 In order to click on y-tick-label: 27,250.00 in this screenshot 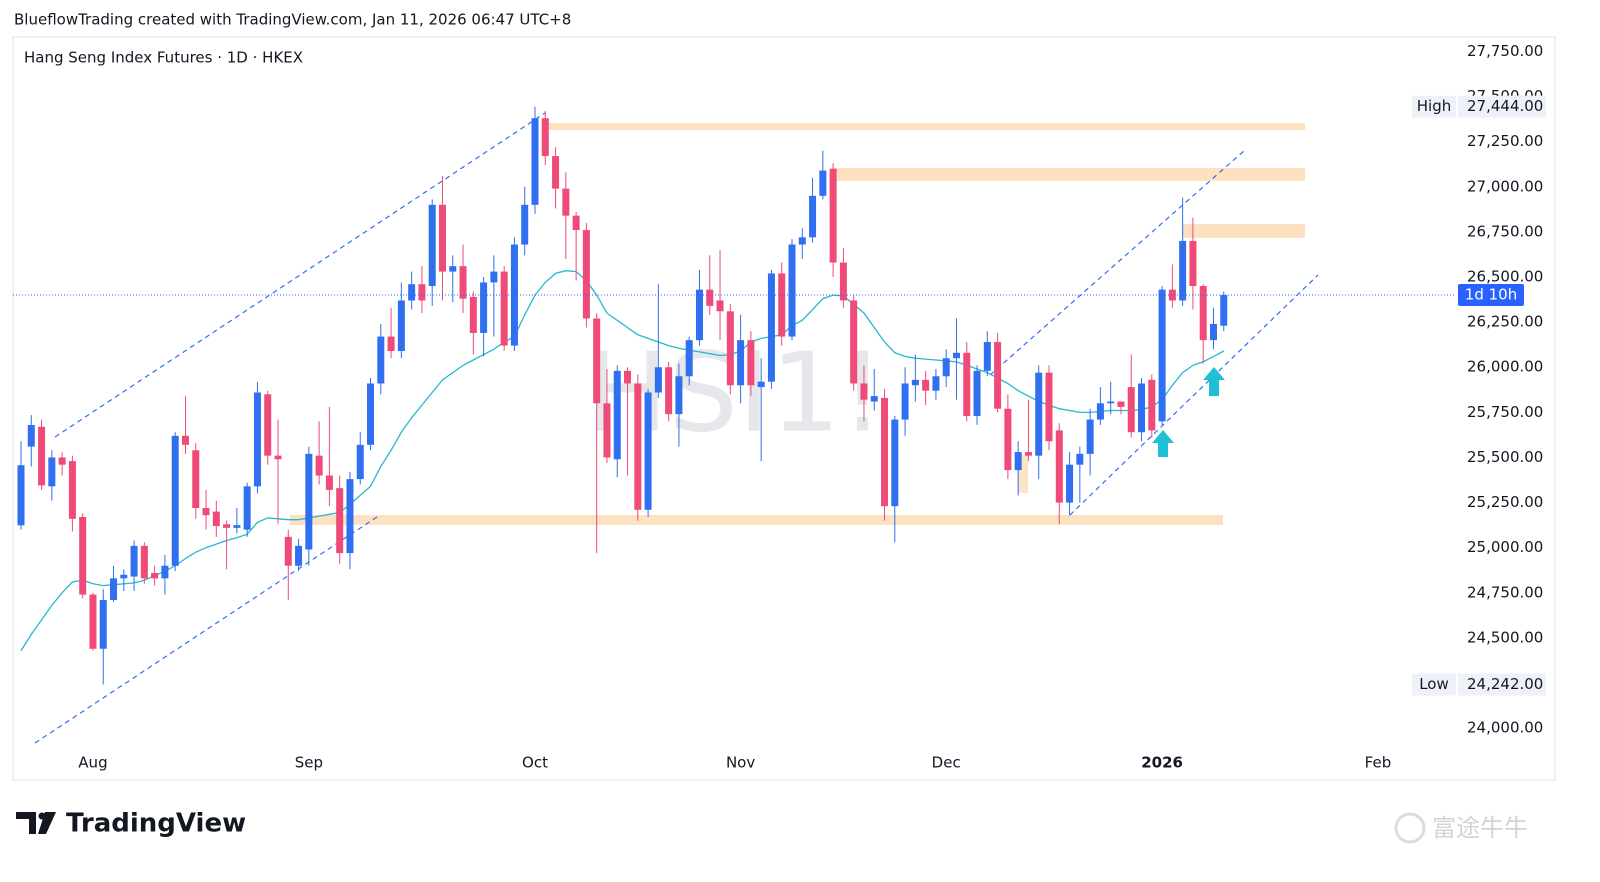, I will do `click(1505, 141)`.